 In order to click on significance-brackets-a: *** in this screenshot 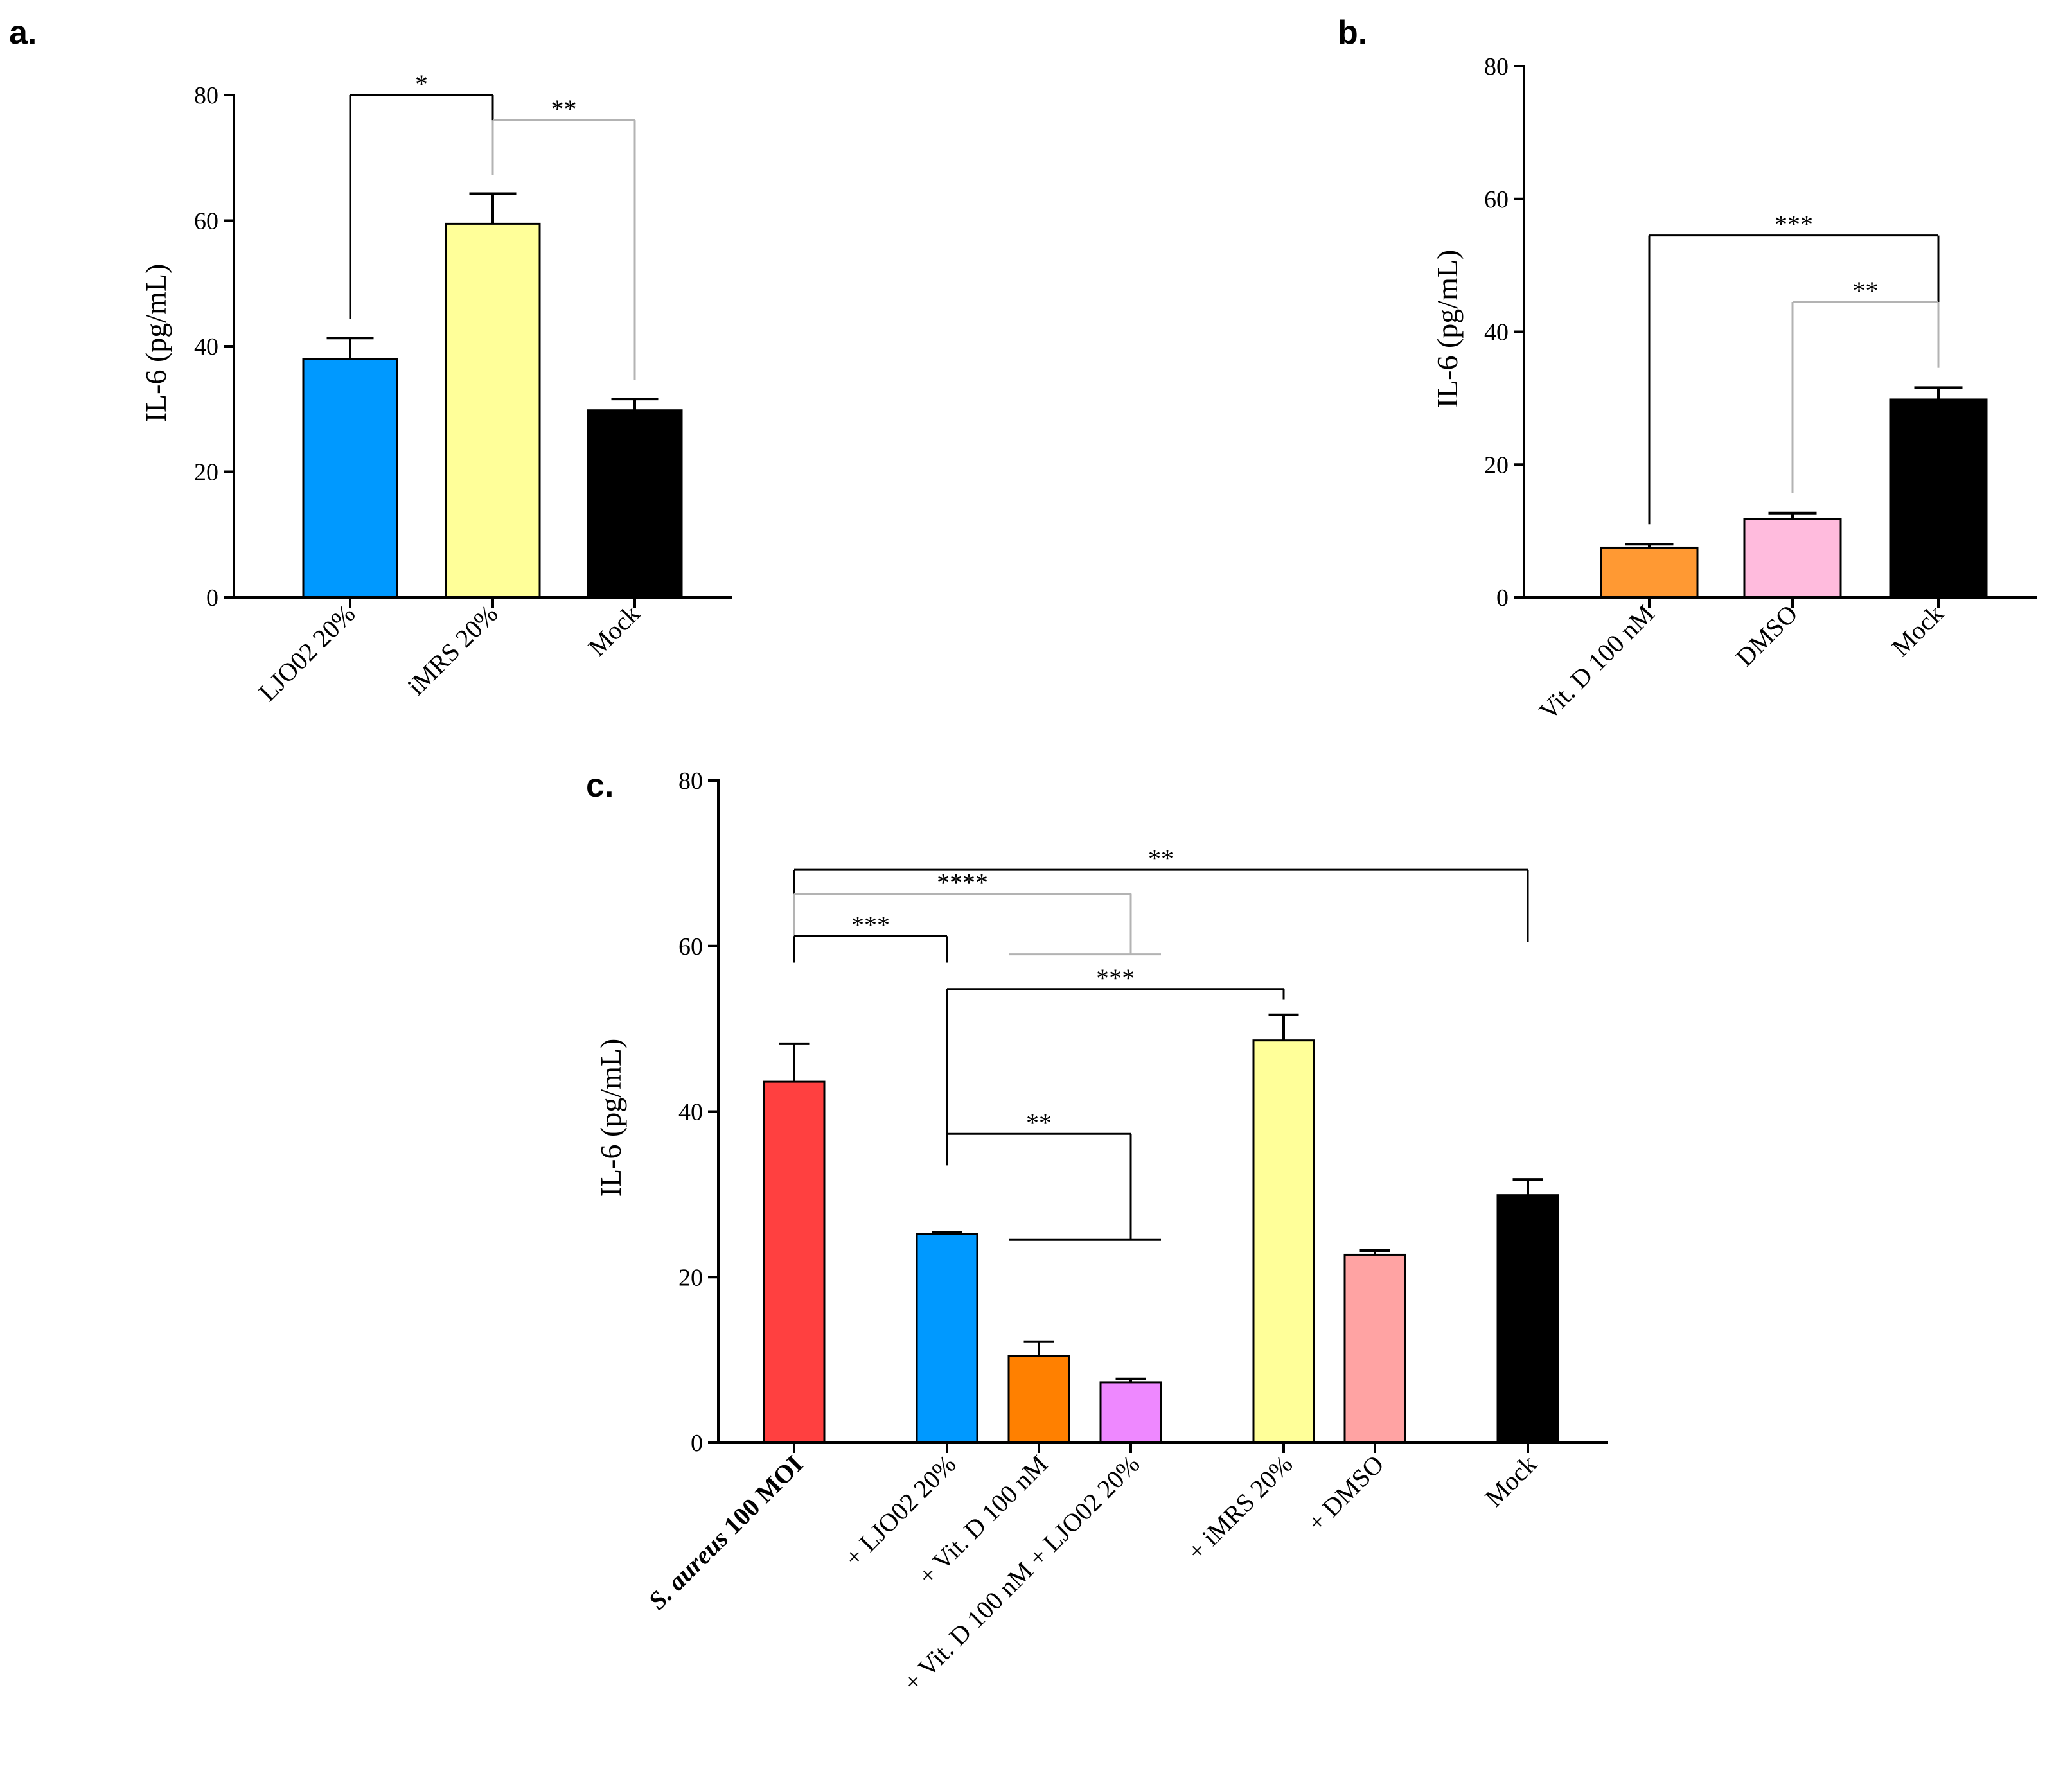, I will do `click(492, 225)`.